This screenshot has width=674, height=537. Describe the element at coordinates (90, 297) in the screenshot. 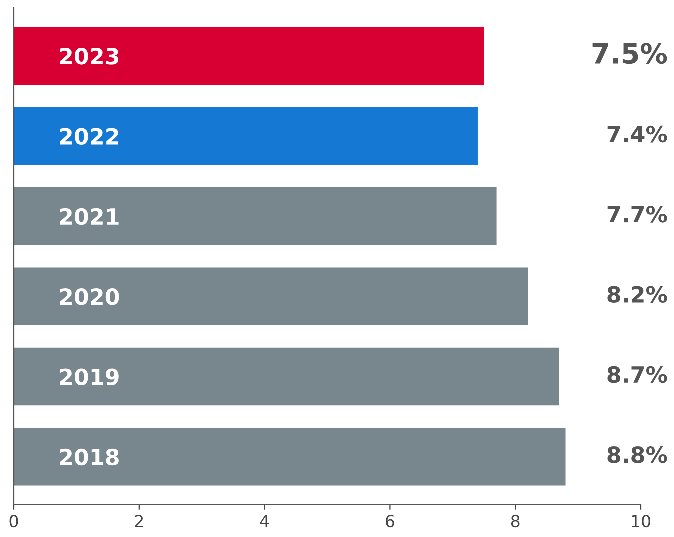

I see `y-tick-label: 2020` at that location.